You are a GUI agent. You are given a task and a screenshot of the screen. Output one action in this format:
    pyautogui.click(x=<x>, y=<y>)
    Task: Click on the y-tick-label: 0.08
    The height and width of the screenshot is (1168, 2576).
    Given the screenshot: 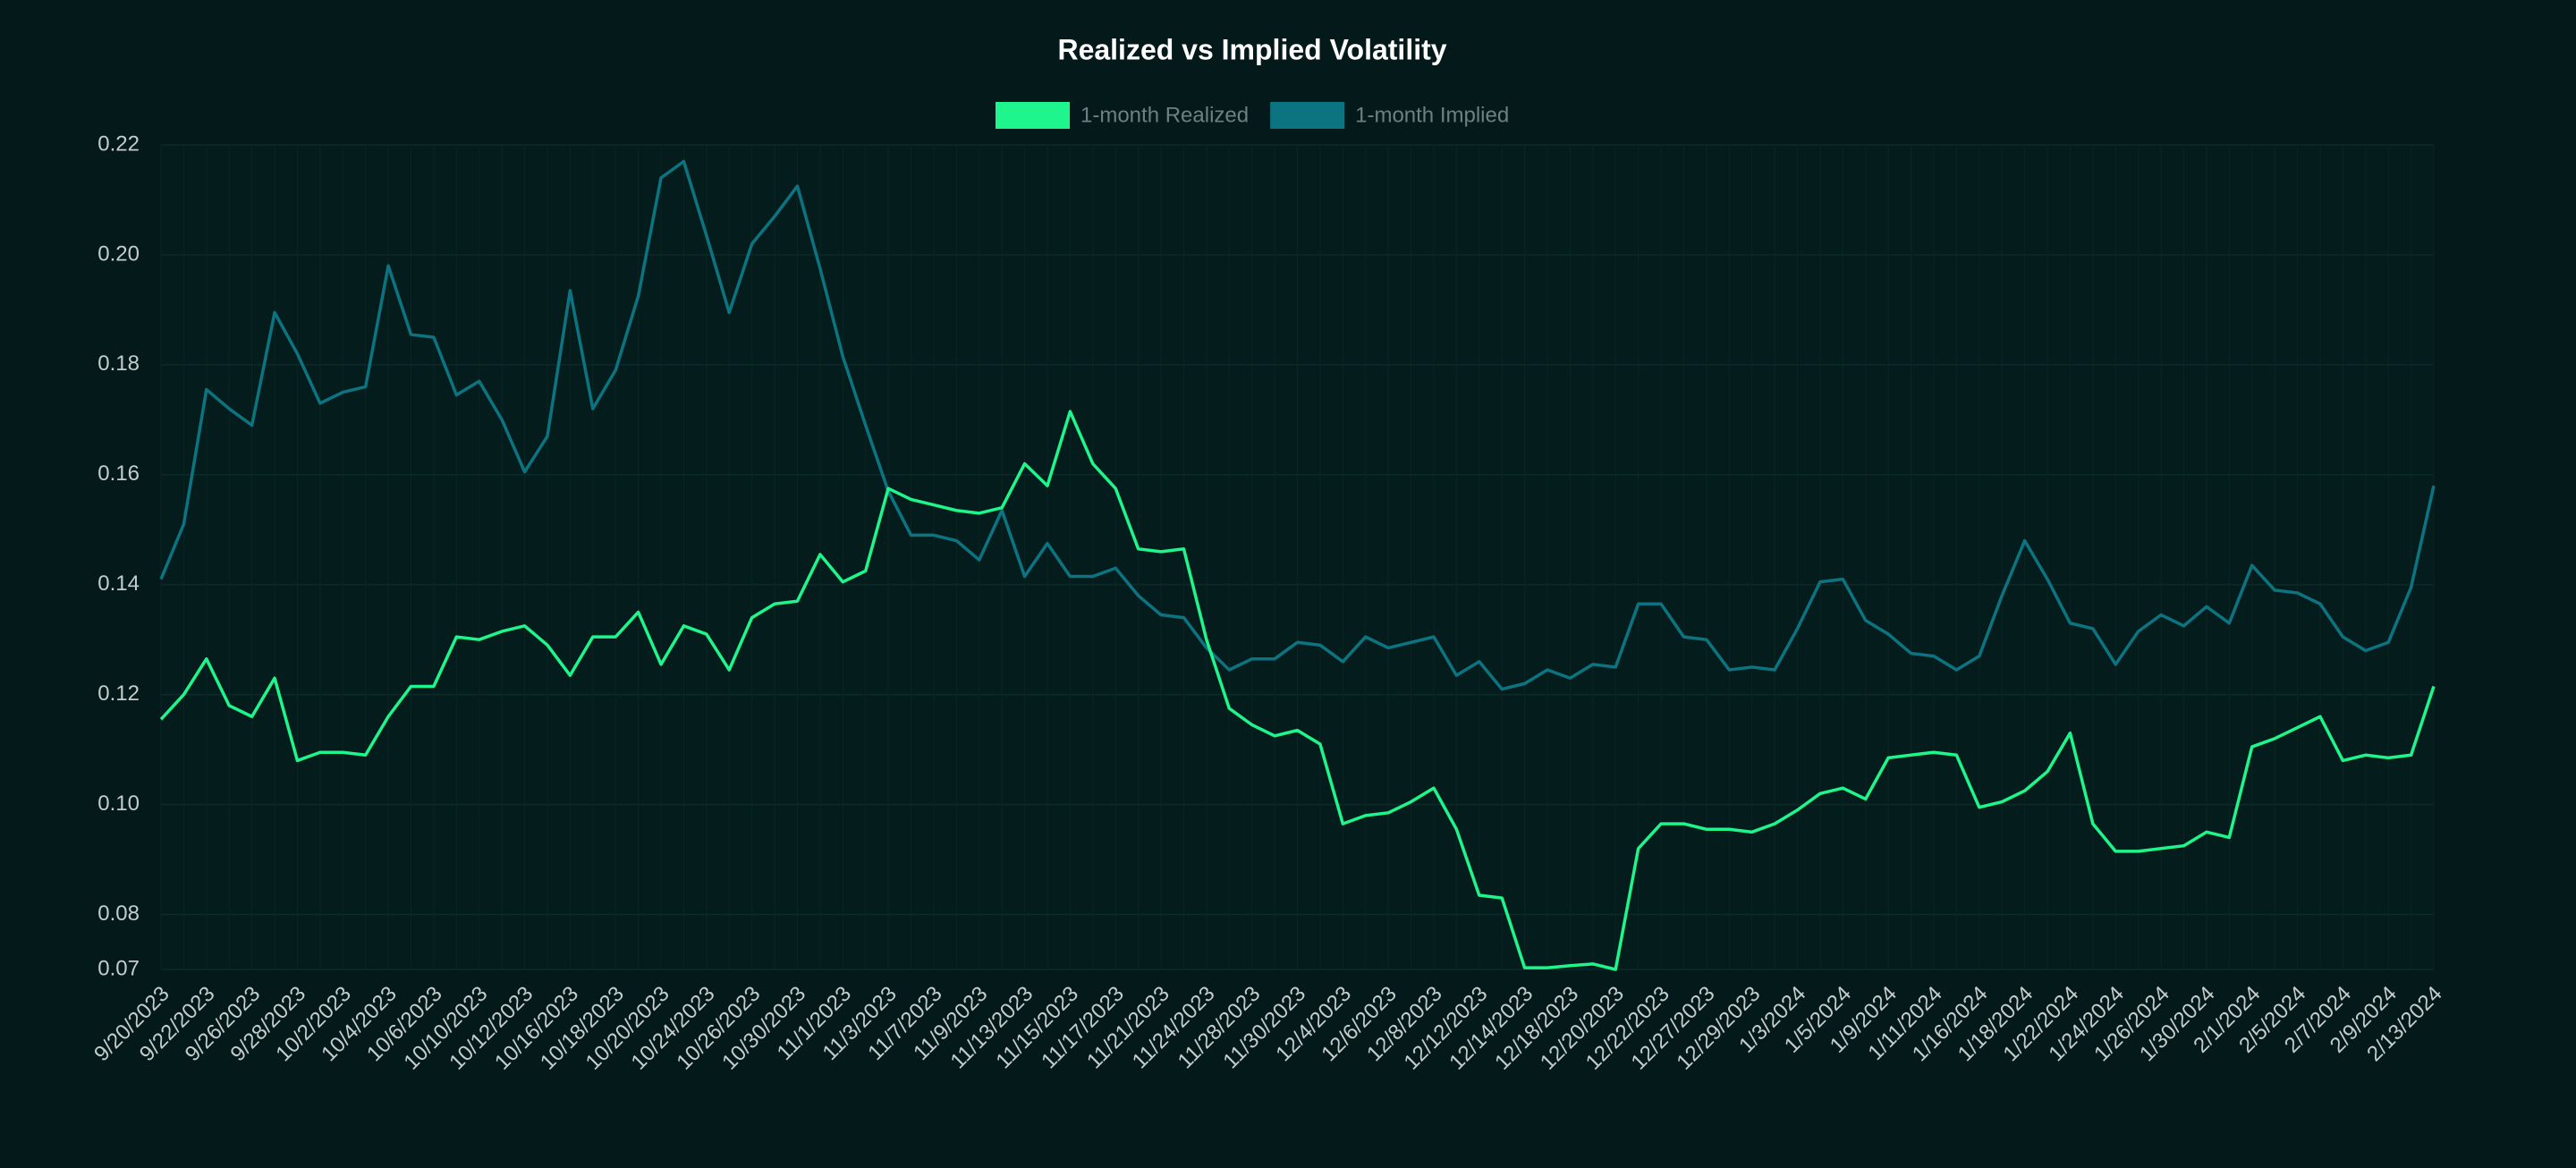 What is the action you would take?
    pyautogui.click(x=118, y=913)
    